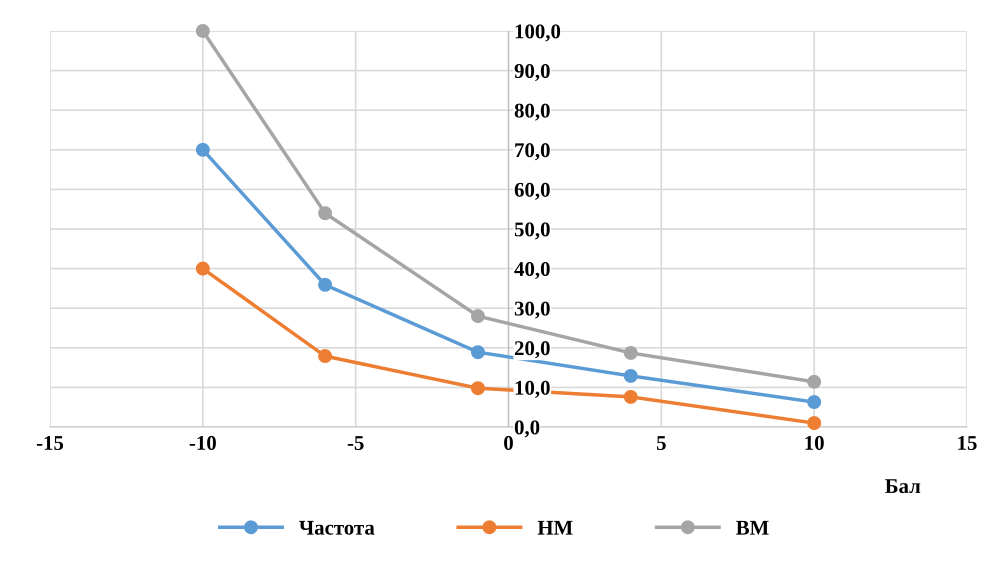 The width and height of the screenshot is (989, 575). What do you see at coordinates (532, 310) in the screenshot?
I see `y-tick-label: 30,0` at bounding box center [532, 310].